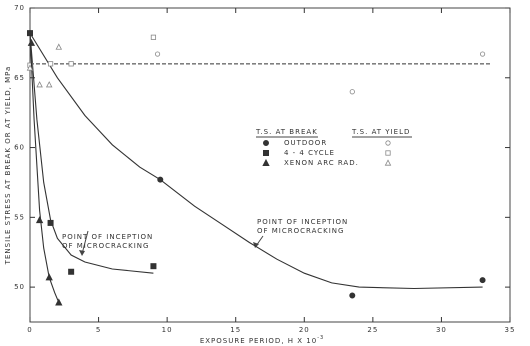 The height and width of the screenshot is (346, 530). What do you see at coordinates (19, 287) in the screenshot?
I see `y-tick-label: 50` at bounding box center [19, 287].